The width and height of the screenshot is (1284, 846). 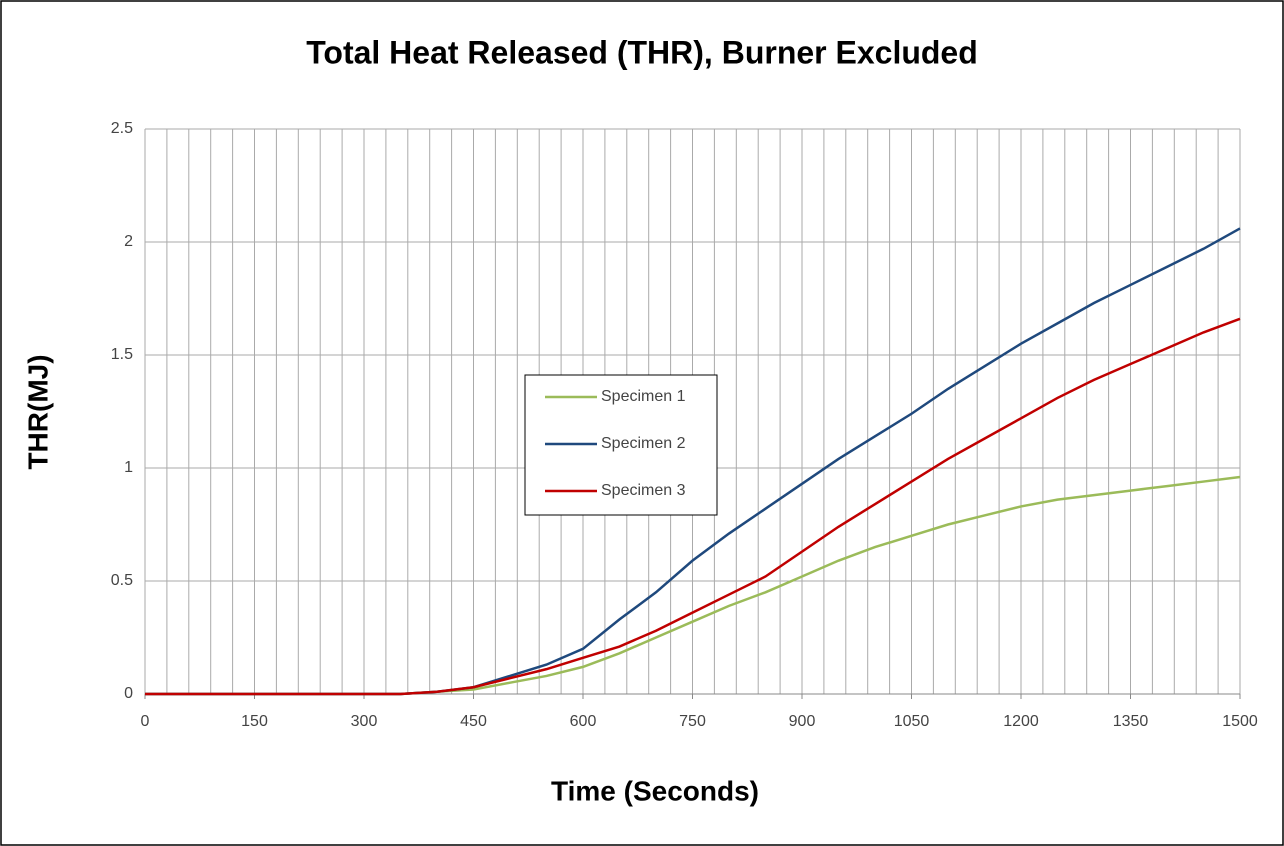 I want to click on legend-label: Specimen 1, so click(x=643, y=396).